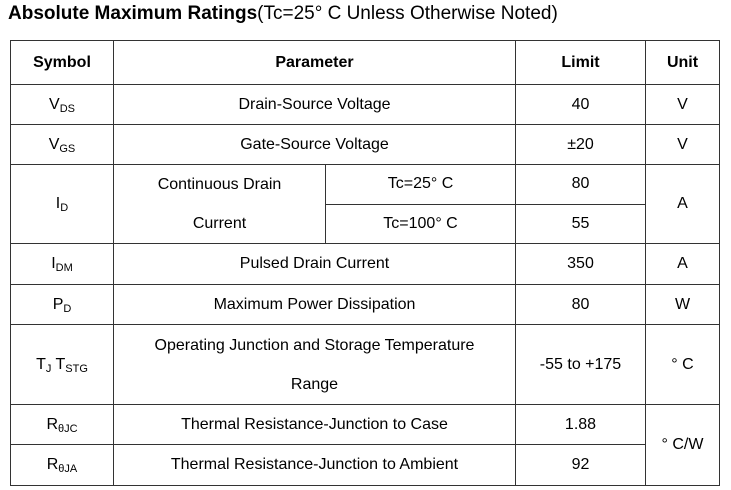  Describe the element at coordinates (580, 264) in the screenshot. I see `limit-cell: 350` at that location.